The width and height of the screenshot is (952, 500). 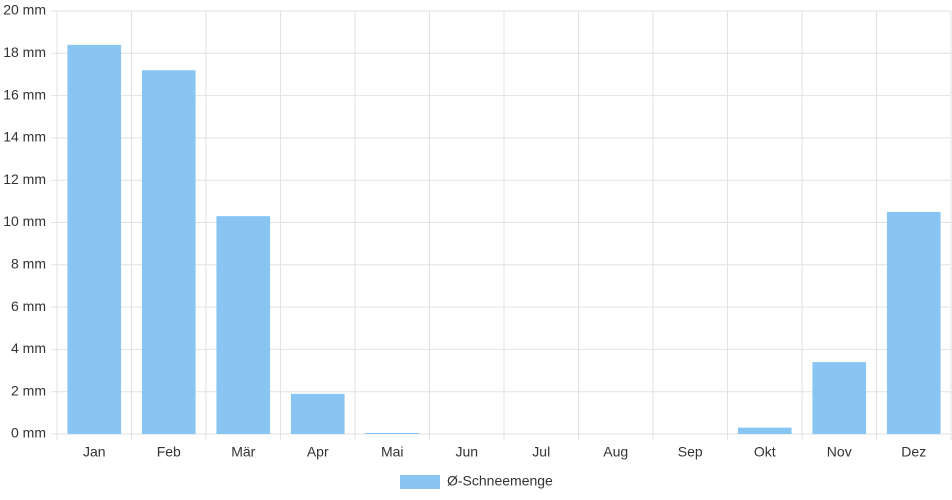 What do you see at coordinates (420, 482) in the screenshot?
I see `legend-swatch` at bounding box center [420, 482].